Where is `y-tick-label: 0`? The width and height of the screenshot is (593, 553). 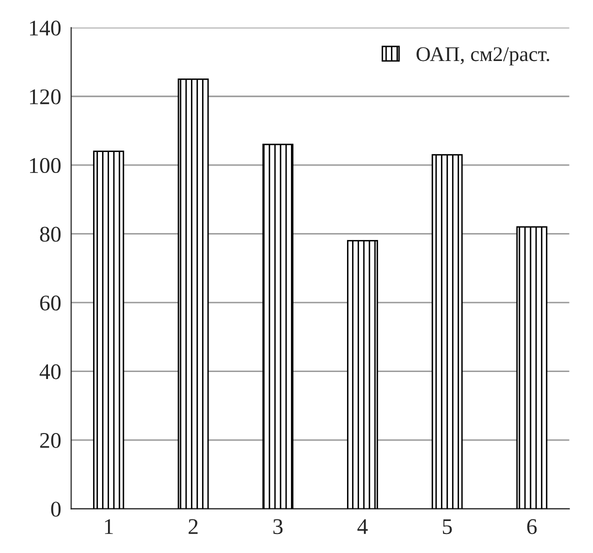
y-tick-label: 0 is located at coordinates (56, 509).